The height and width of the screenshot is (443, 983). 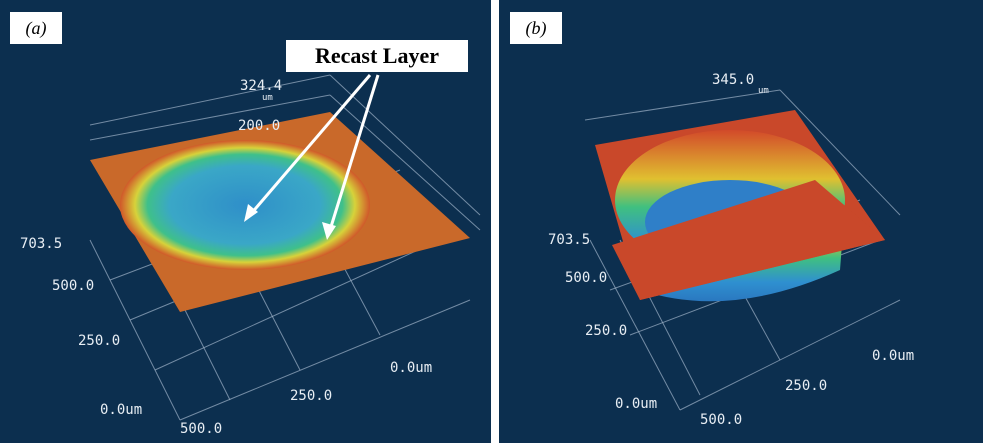 What do you see at coordinates (748, 240) in the screenshot?
I see `surface-front` at bounding box center [748, 240].